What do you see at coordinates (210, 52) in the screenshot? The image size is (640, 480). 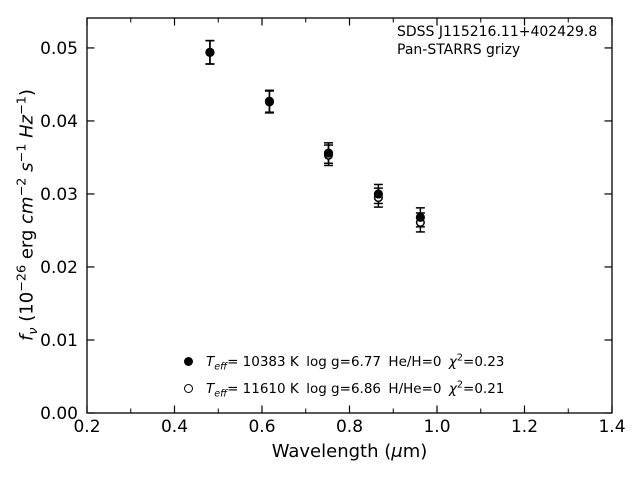 I see `marker-filled-circle-g` at bounding box center [210, 52].